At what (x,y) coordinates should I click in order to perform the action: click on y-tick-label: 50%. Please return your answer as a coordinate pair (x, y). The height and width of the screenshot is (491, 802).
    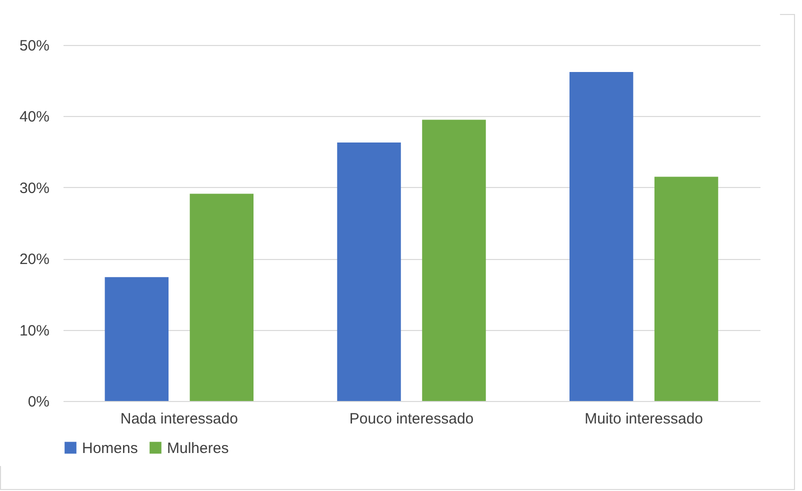
    Looking at the image, I should click on (34, 46).